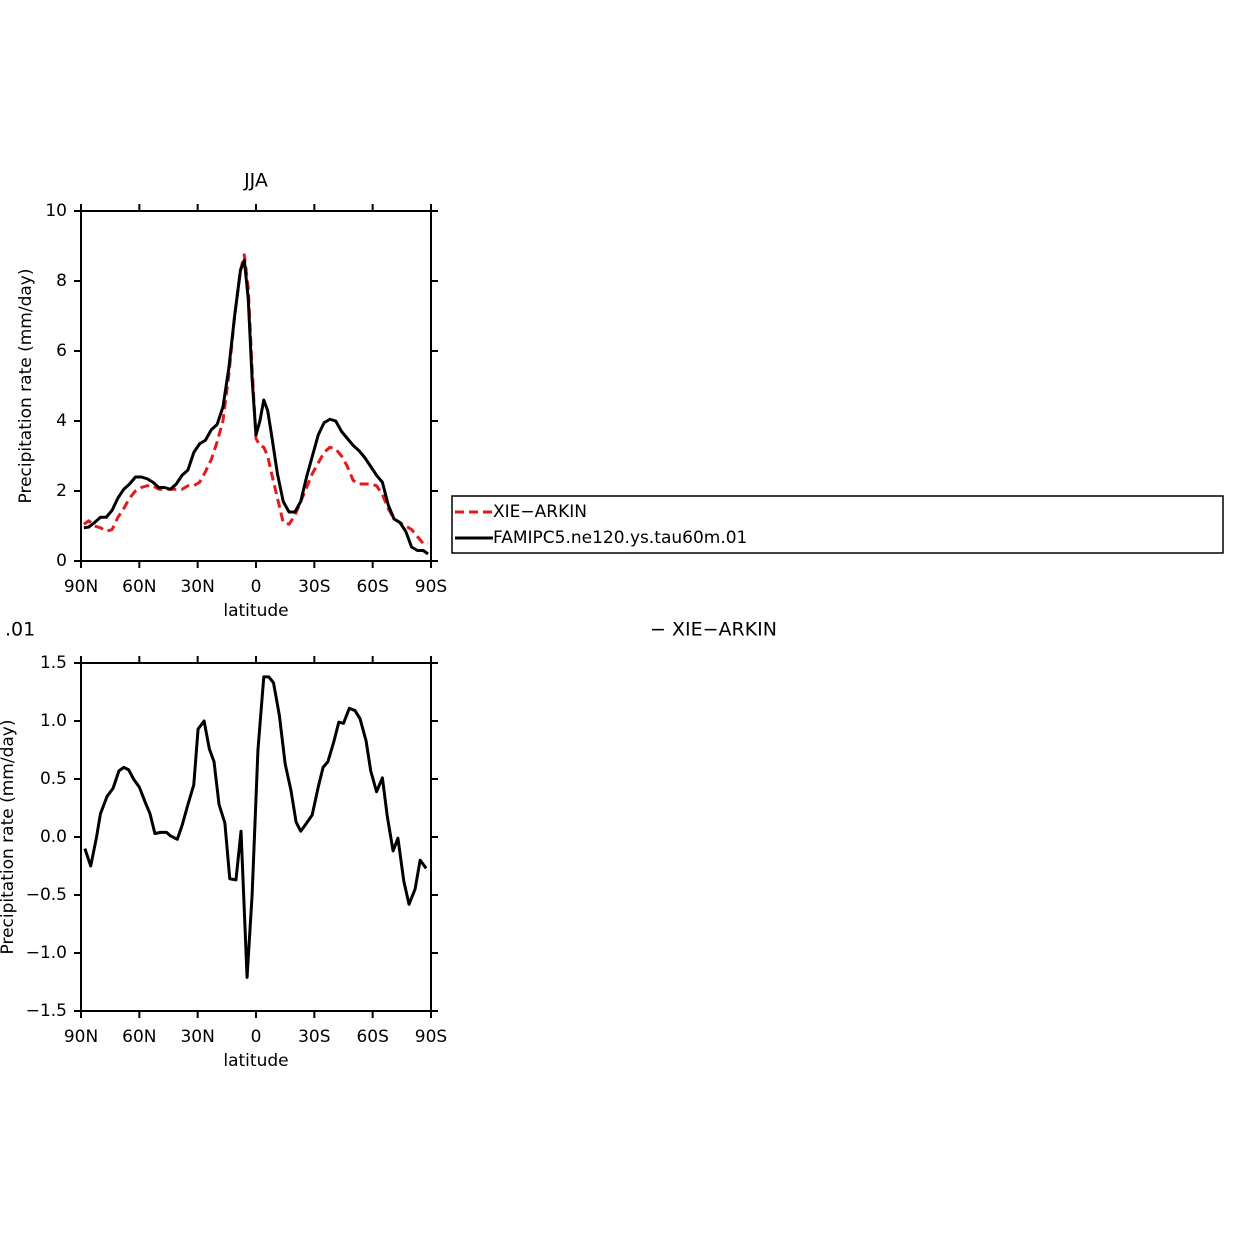 This screenshot has height=1241, width=1242. Describe the element at coordinates (620, 538) in the screenshot. I see `legend-label: FAMIPC5.ne120.ys.tau60m.01` at that location.